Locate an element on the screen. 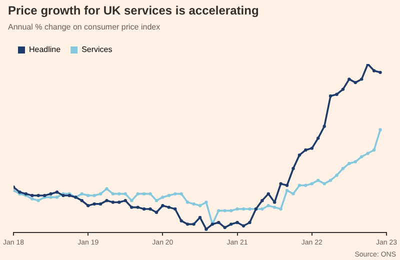 The width and height of the screenshot is (400, 260). chart-subtitle: Annual % change on consumer price index is located at coordinates (84, 27).